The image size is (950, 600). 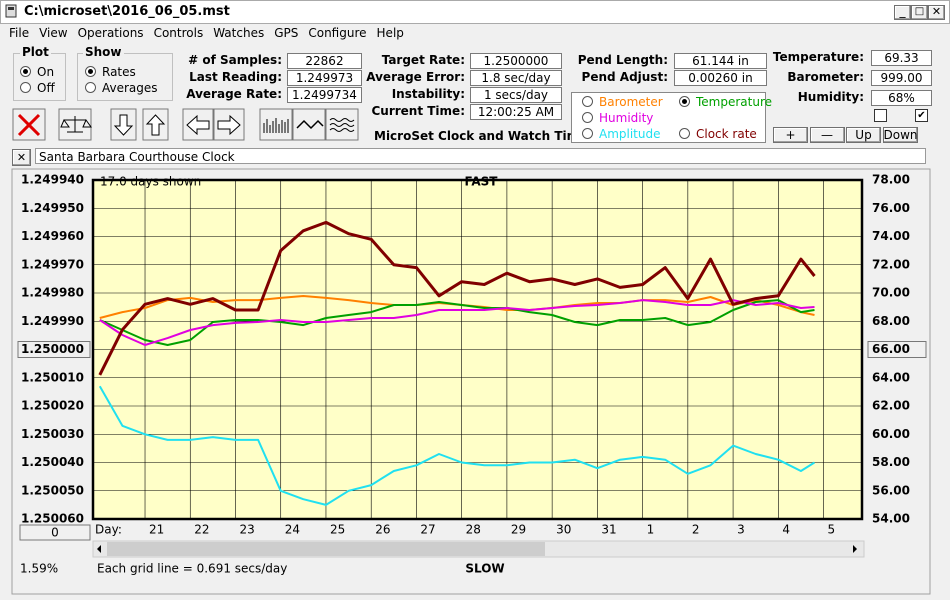 What do you see at coordinates (936, 12) in the screenshot?
I see `close-button: ✕` at bounding box center [936, 12].